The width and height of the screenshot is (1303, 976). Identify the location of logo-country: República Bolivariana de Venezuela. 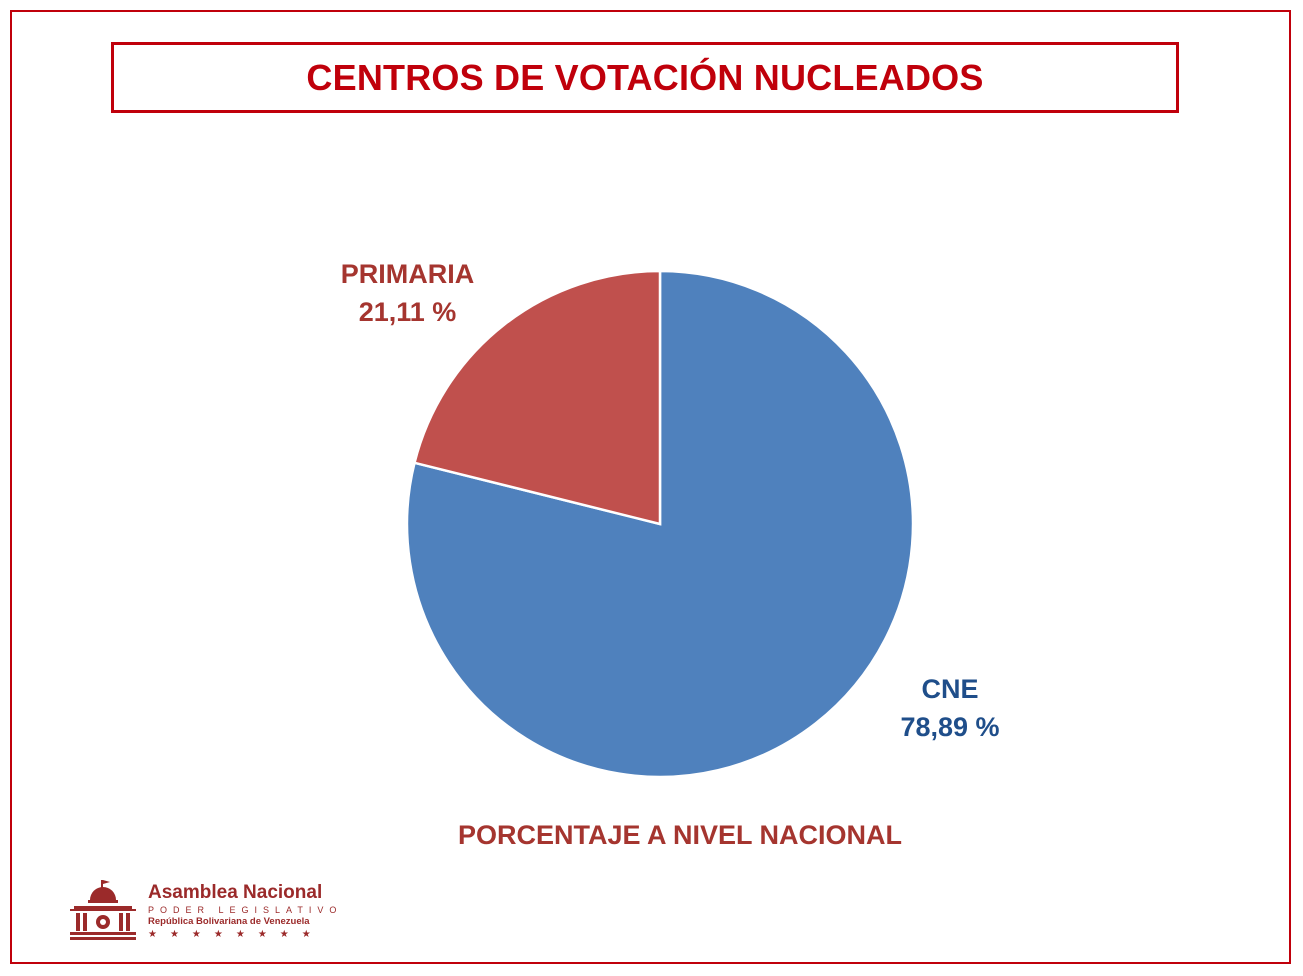
(229, 921).